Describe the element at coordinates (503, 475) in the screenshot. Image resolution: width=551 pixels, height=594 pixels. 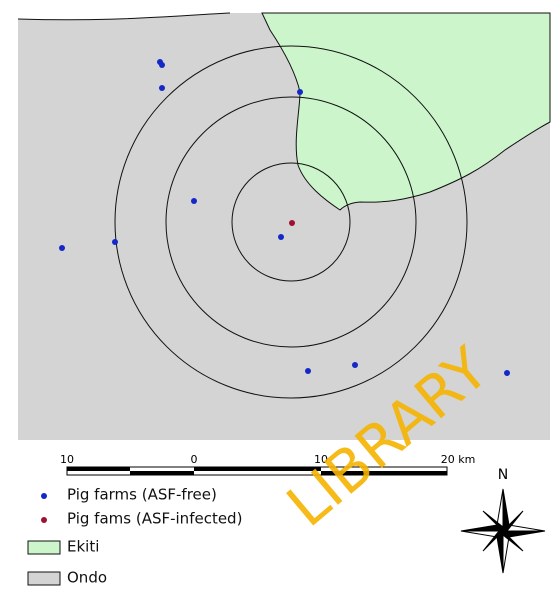
I see `north-label: N` at that location.